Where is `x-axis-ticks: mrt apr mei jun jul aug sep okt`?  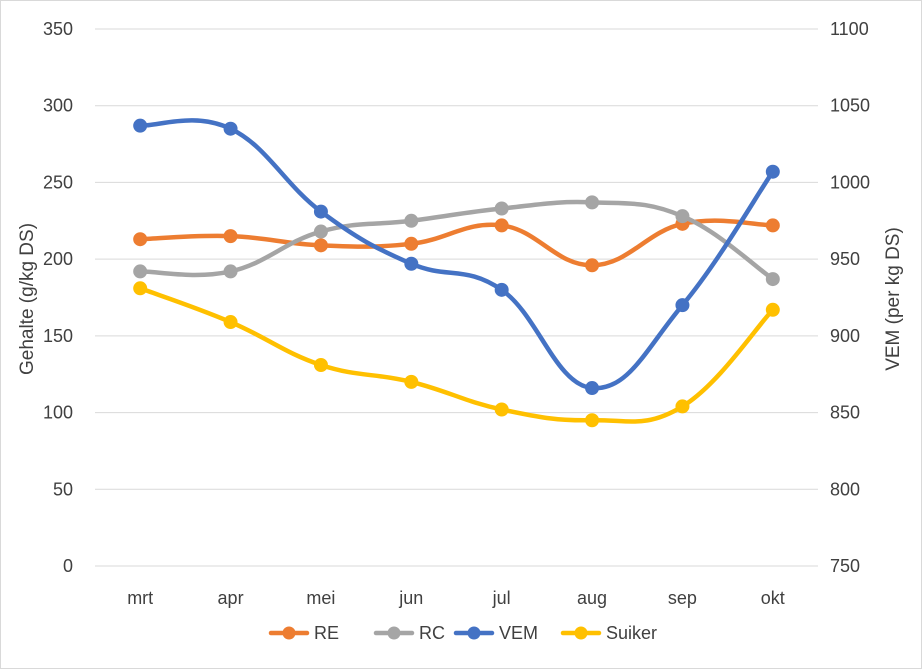 x-axis-ticks: mrt apr mei jun jul aug sep okt is located at coordinates (456, 598).